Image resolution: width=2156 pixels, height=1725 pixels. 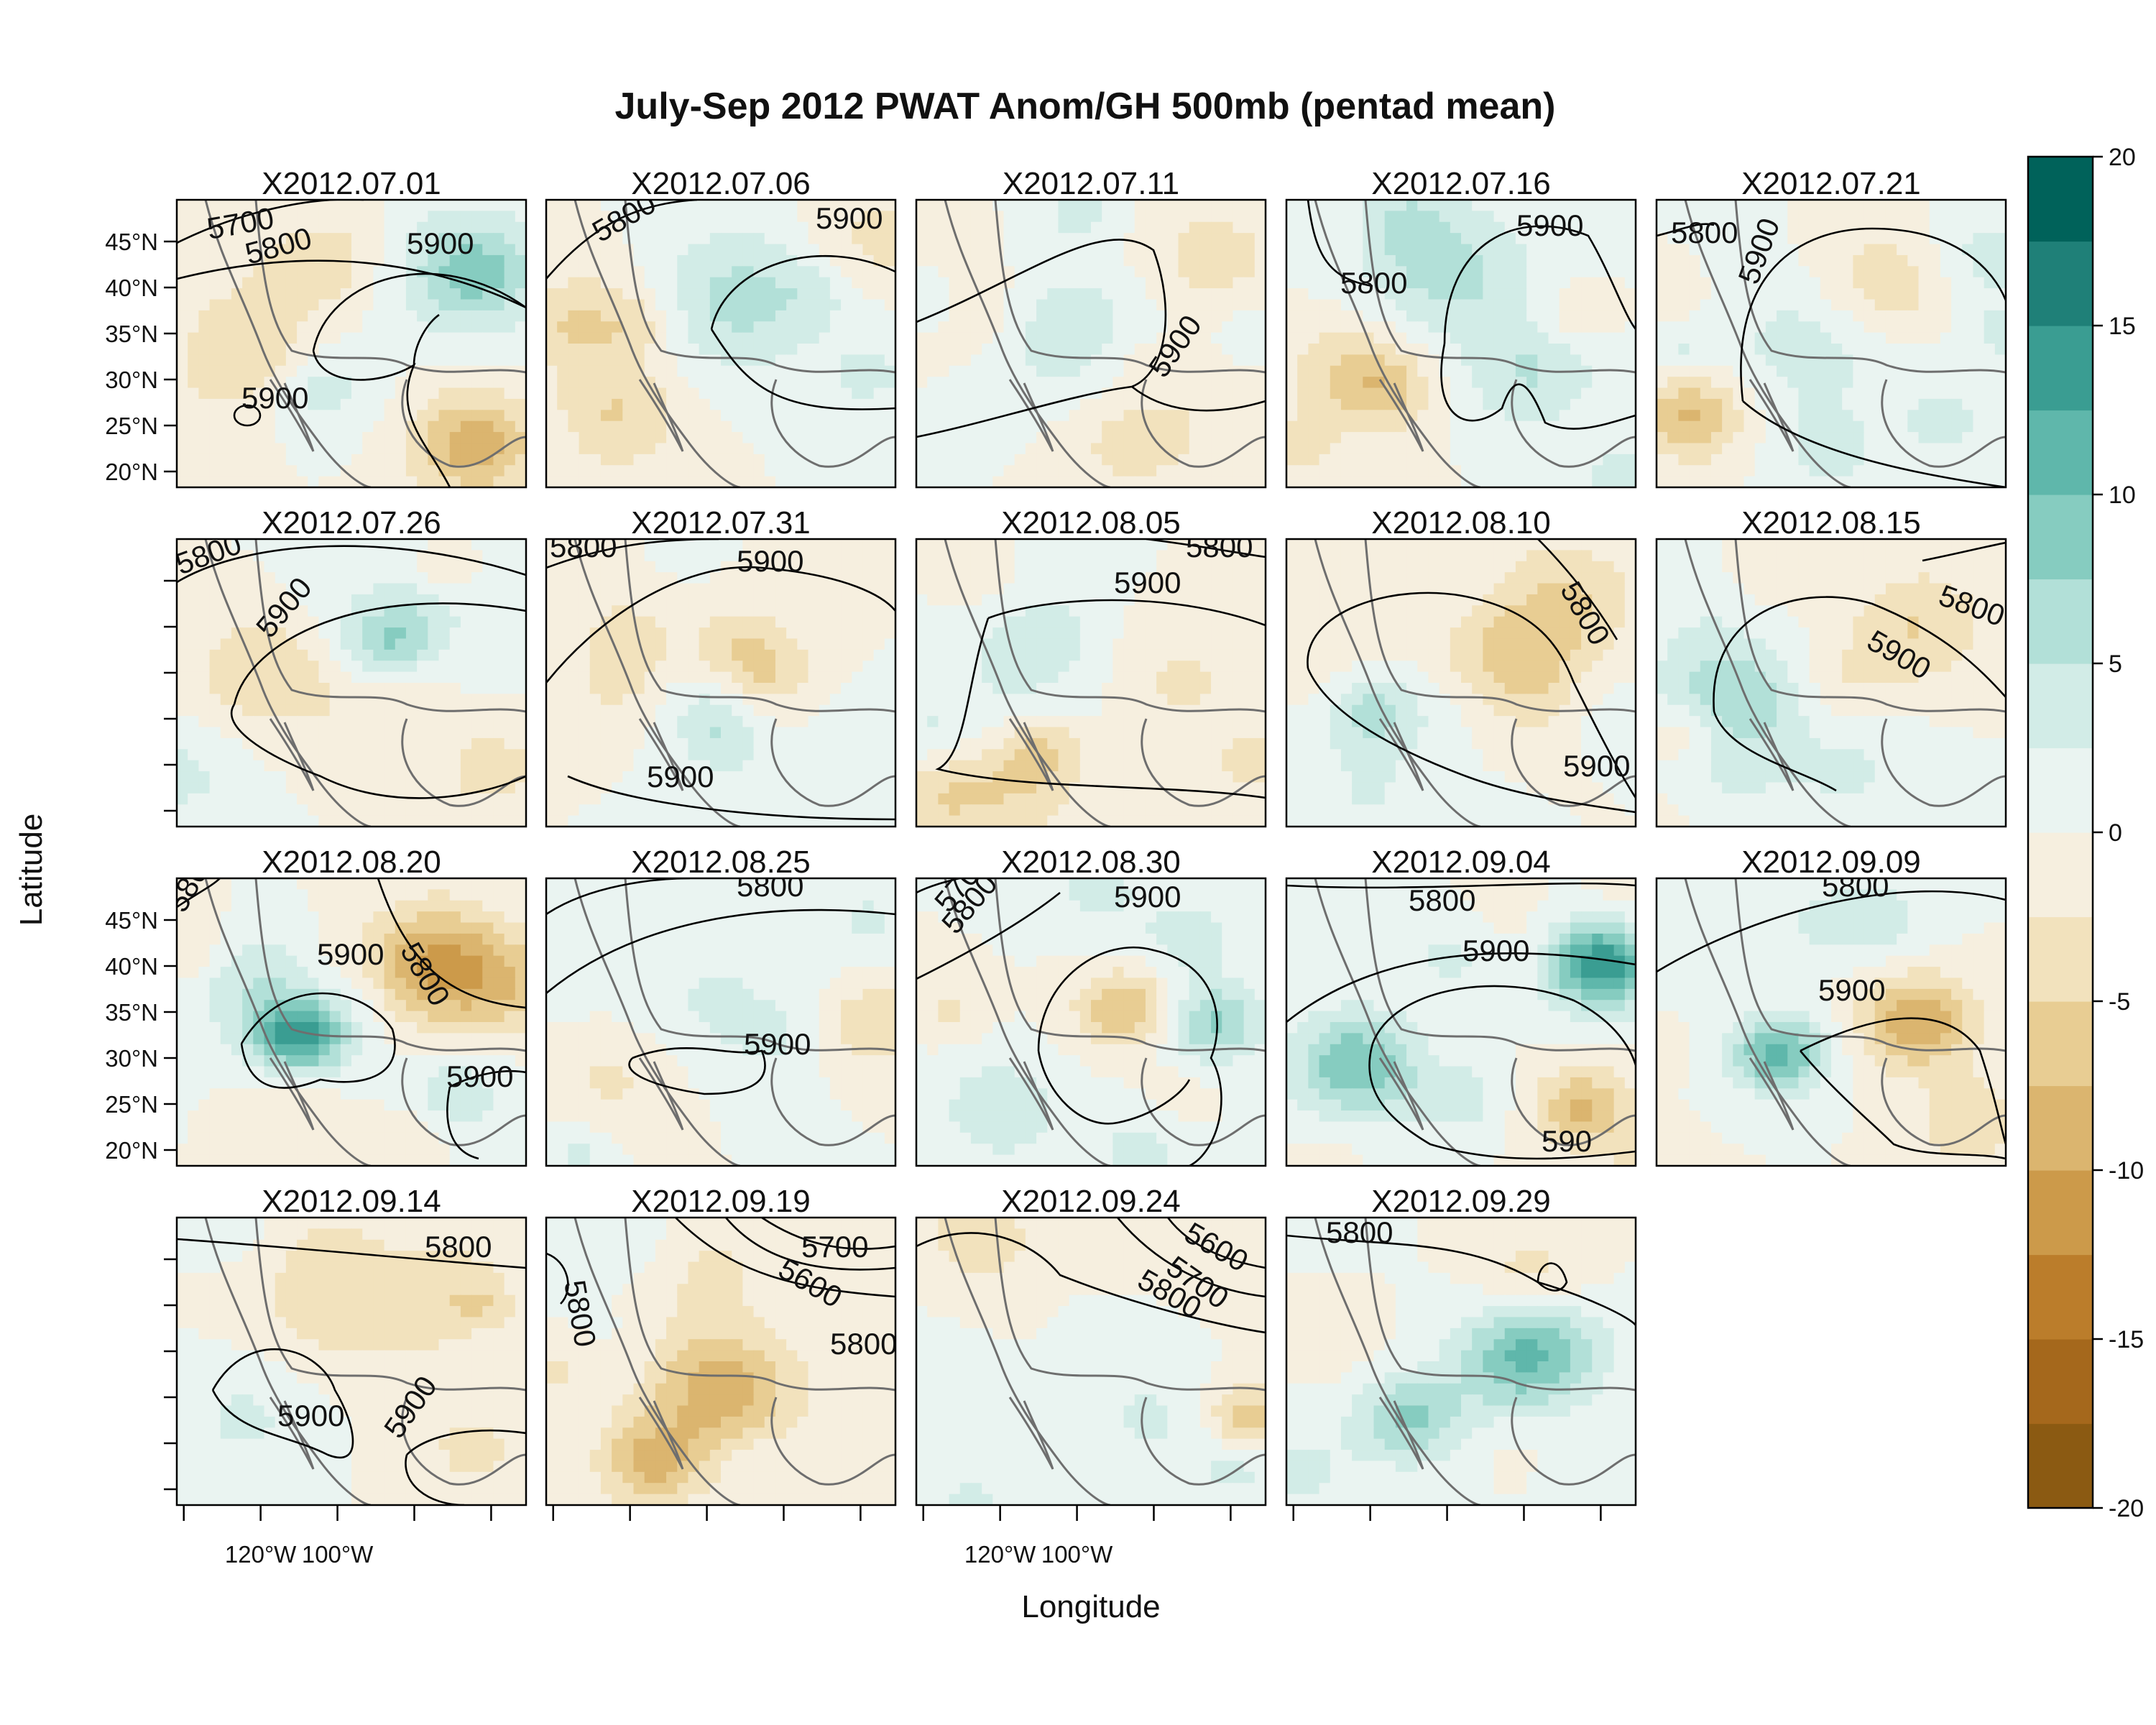 What do you see at coordinates (2122, 326) in the screenshot?
I see `colorbar-tick-label: 15` at bounding box center [2122, 326].